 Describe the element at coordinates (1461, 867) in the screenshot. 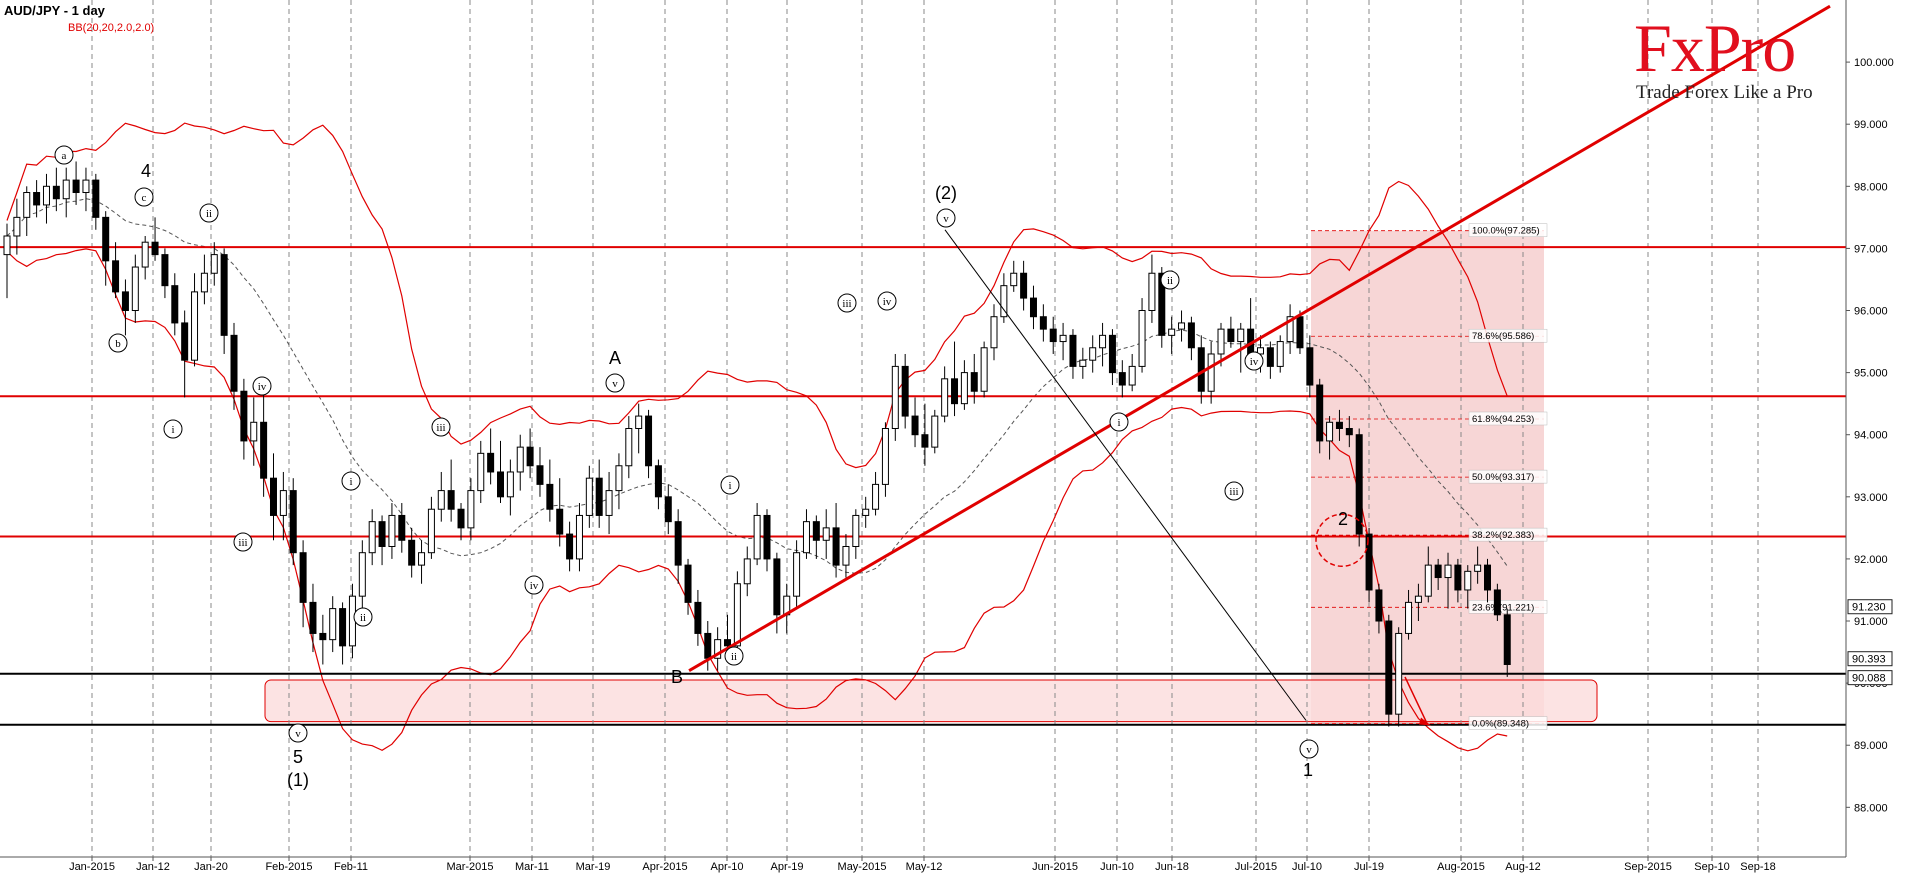

I see `x-tick-label: Aug-2015` at that location.